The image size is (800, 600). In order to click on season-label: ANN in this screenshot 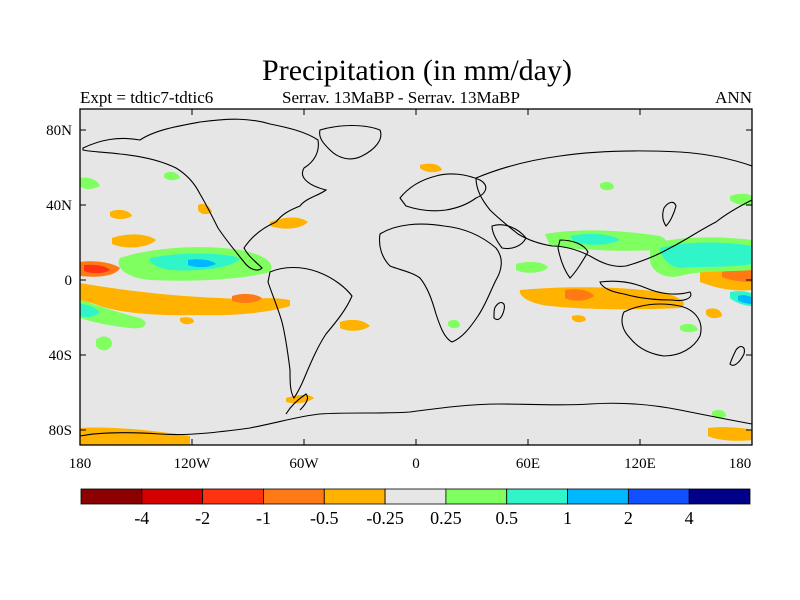, I will do `click(733, 97)`.